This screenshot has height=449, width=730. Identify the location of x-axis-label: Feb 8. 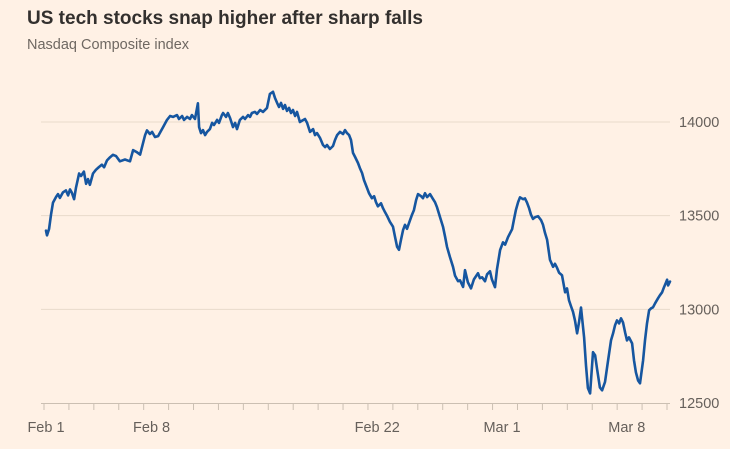
(151, 428).